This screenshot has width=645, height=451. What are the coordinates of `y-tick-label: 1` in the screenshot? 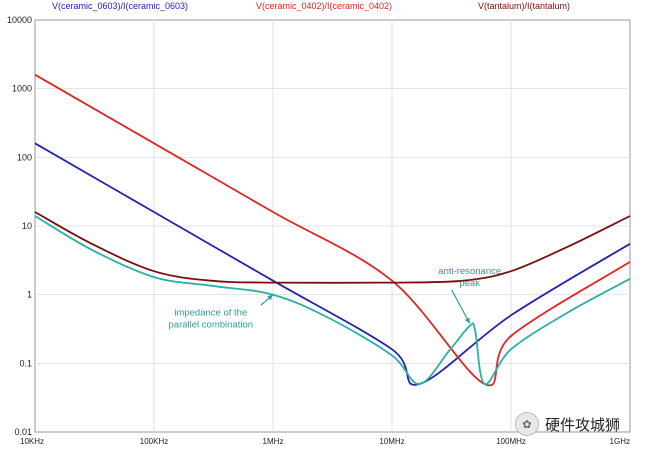 It's located at (29, 295).